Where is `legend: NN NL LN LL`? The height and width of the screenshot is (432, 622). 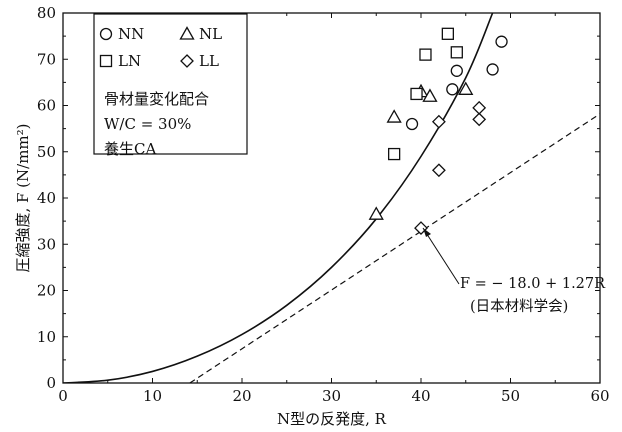 legend: NN NL LN LL is located at coordinates (170, 84).